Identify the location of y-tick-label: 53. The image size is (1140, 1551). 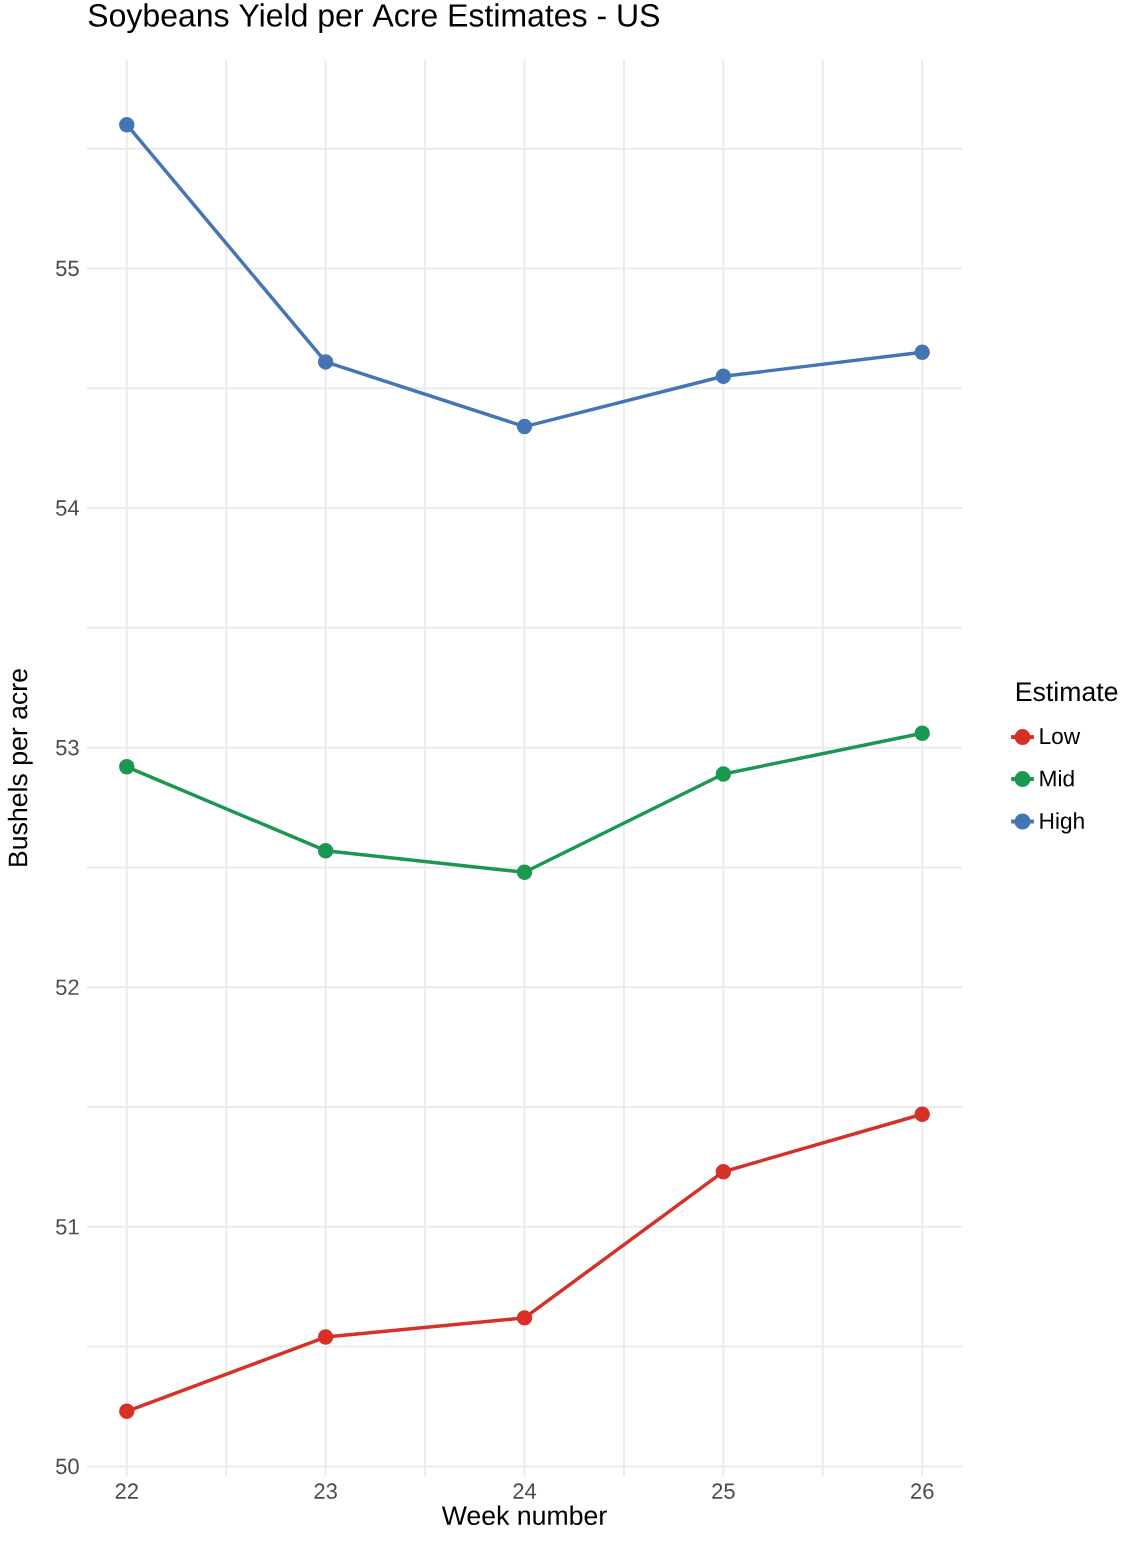
(67, 747).